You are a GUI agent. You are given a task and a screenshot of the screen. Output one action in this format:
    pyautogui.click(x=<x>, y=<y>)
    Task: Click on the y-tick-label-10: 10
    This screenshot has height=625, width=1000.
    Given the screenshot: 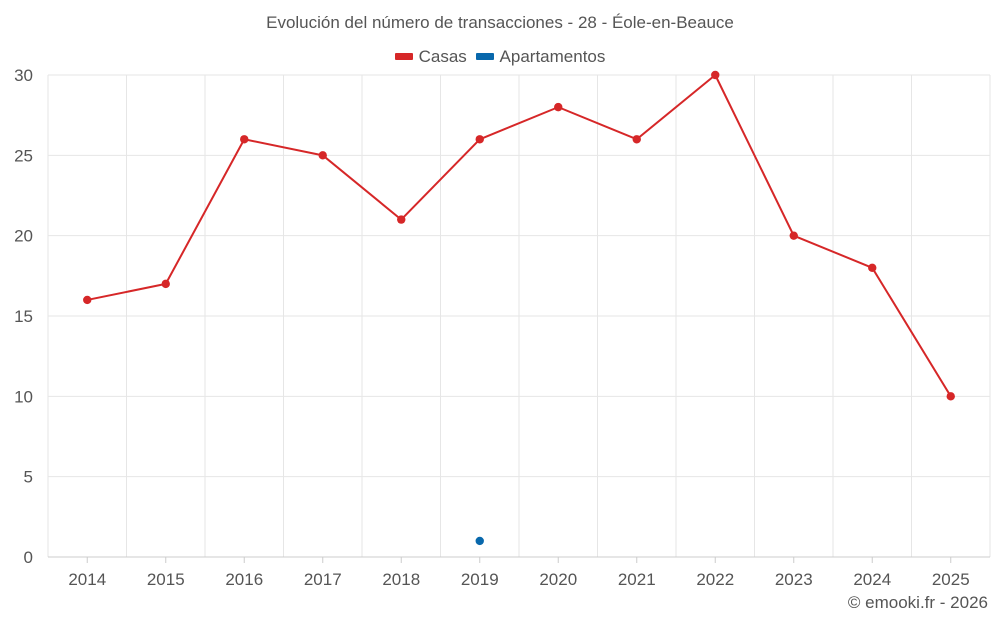 What is the action you would take?
    pyautogui.click(x=23, y=396)
    